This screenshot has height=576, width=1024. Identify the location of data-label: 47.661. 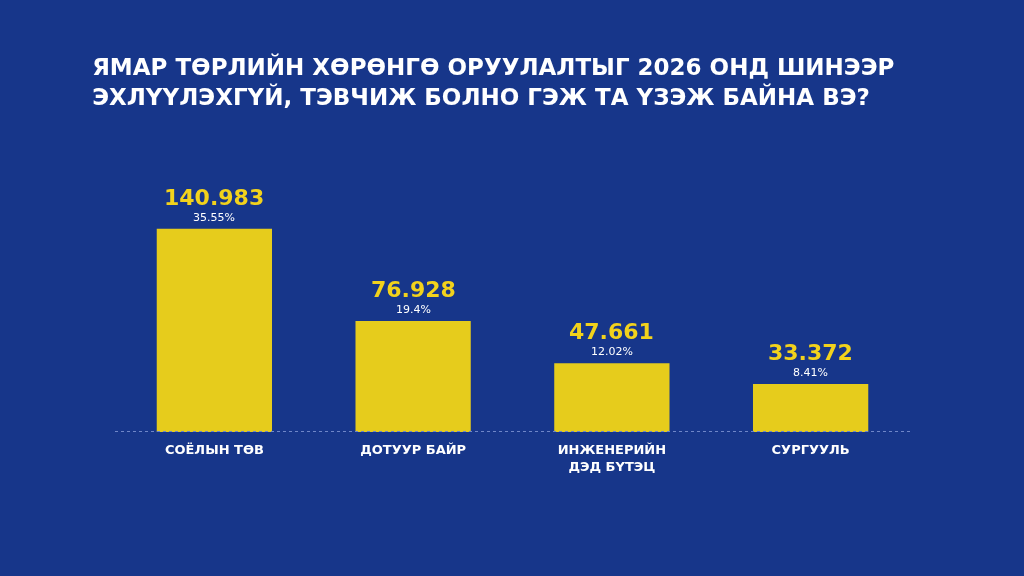
(611, 331).